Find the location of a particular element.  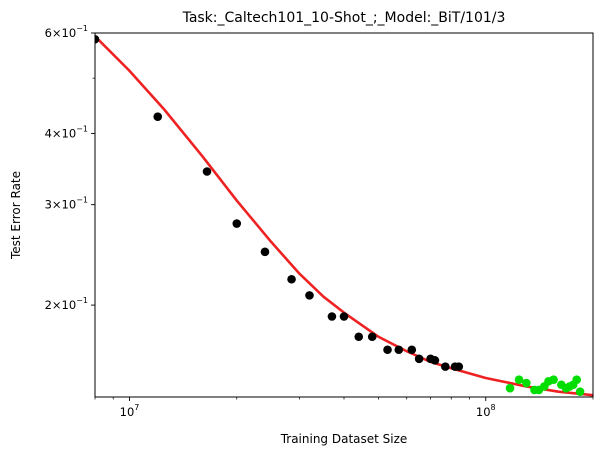

y-tick-label: 6×10⁻¹ is located at coordinates (66, 32).